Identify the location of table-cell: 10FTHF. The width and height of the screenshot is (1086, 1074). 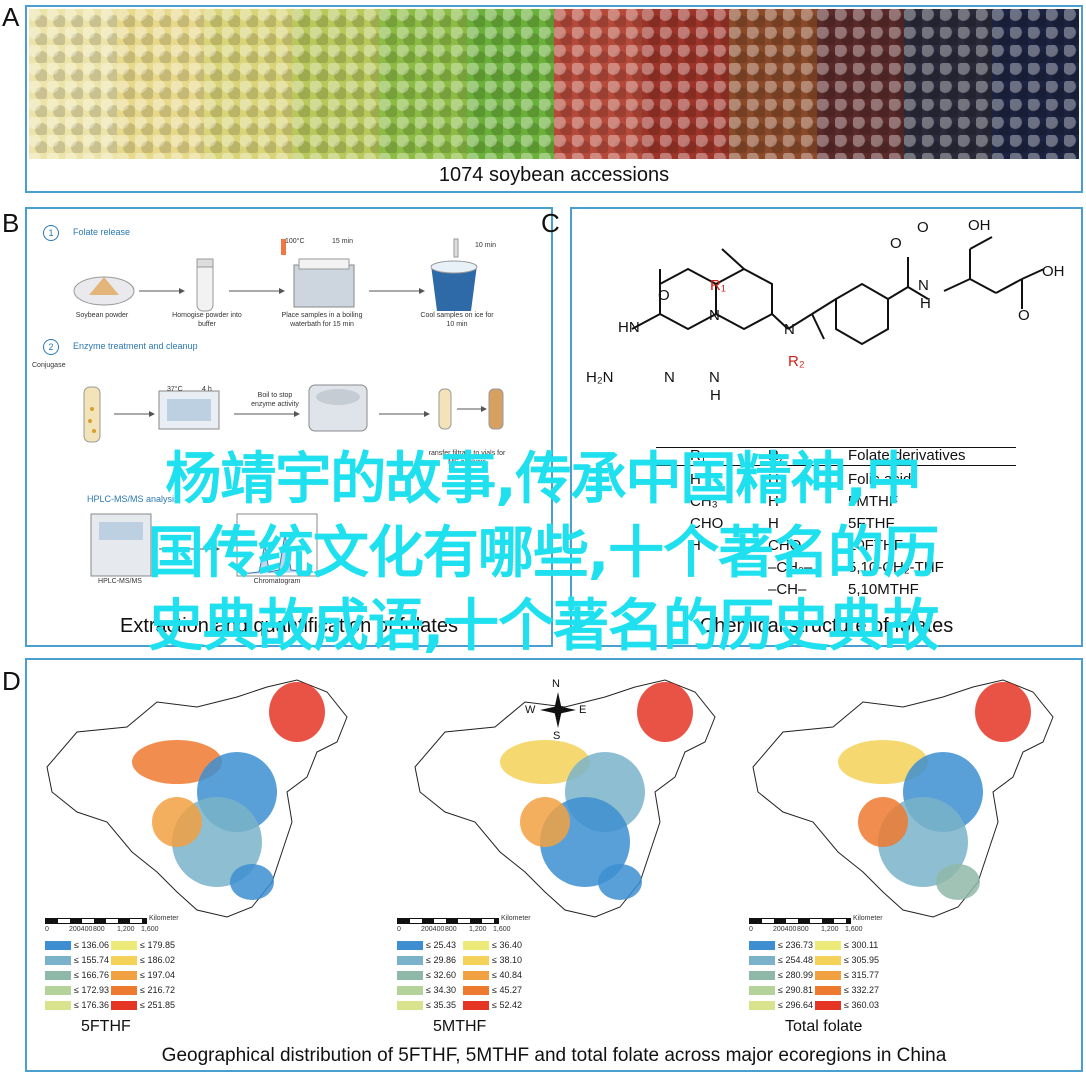
(876, 545).